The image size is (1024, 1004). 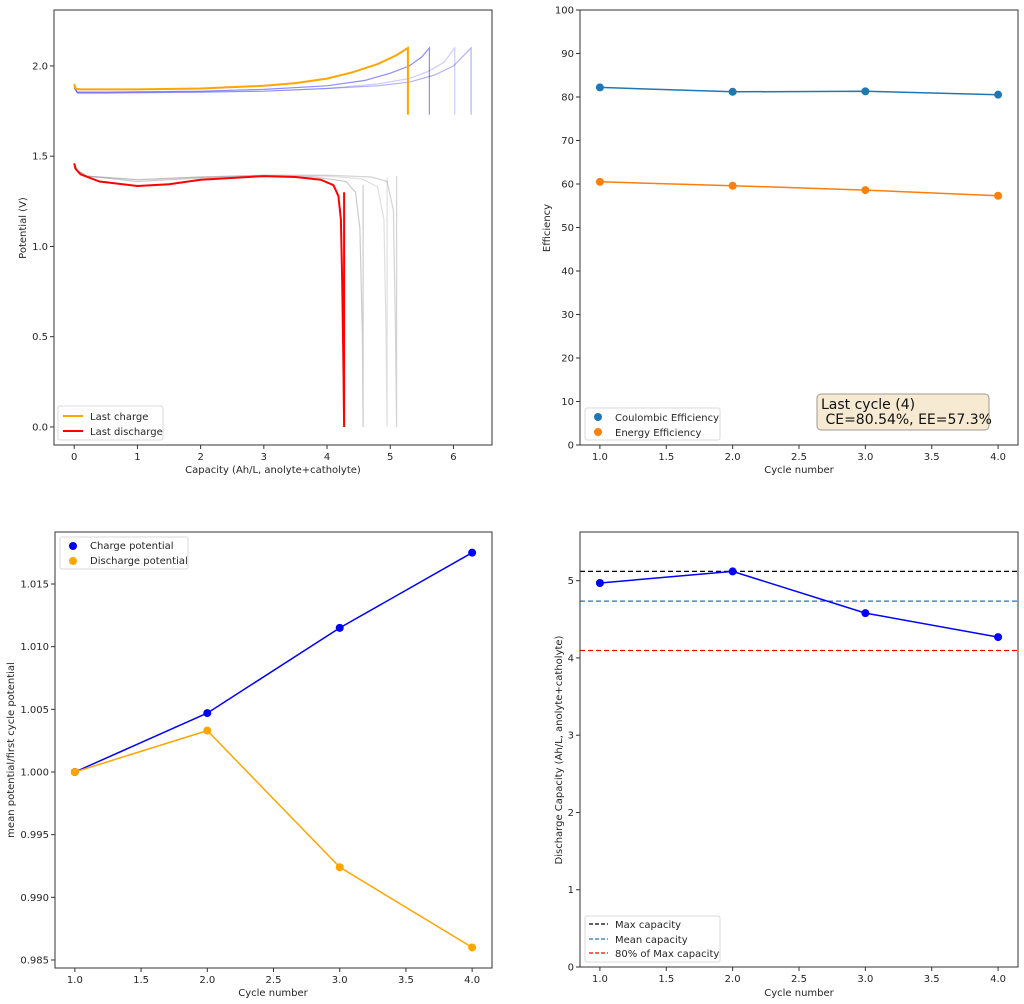 What do you see at coordinates (390, 457) in the screenshot?
I see `x-tick-label: 5` at bounding box center [390, 457].